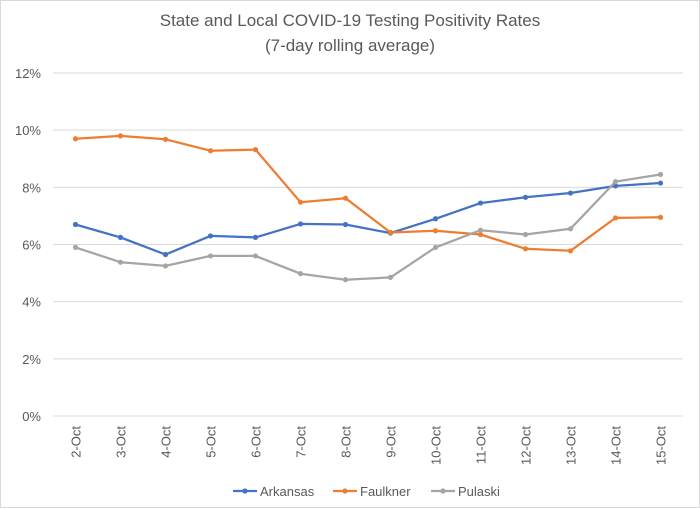  What do you see at coordinates (443, 491) in the screenshot?
I see `legend-marker-pulaski` at bounding box center [443, 491].